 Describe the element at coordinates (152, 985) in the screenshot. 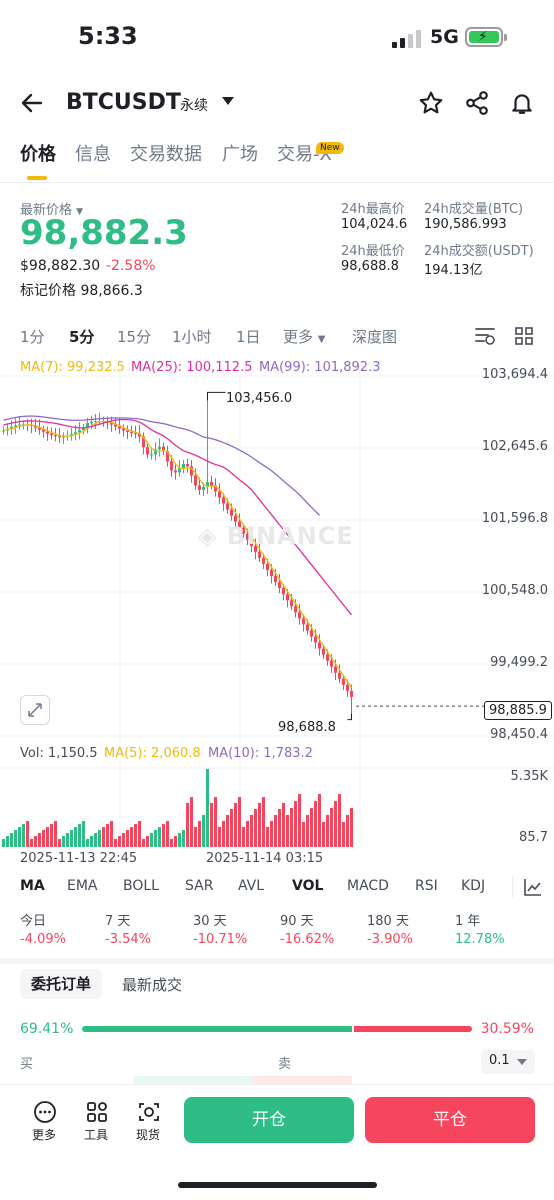

I see `tab-recent-trades: 最新成交` at that location.